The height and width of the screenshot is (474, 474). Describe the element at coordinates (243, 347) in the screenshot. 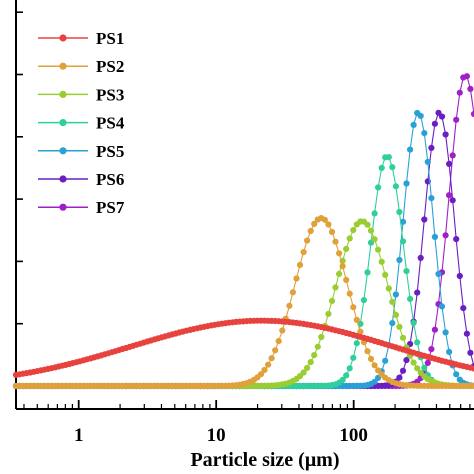

I see `series-ps1` at that location.